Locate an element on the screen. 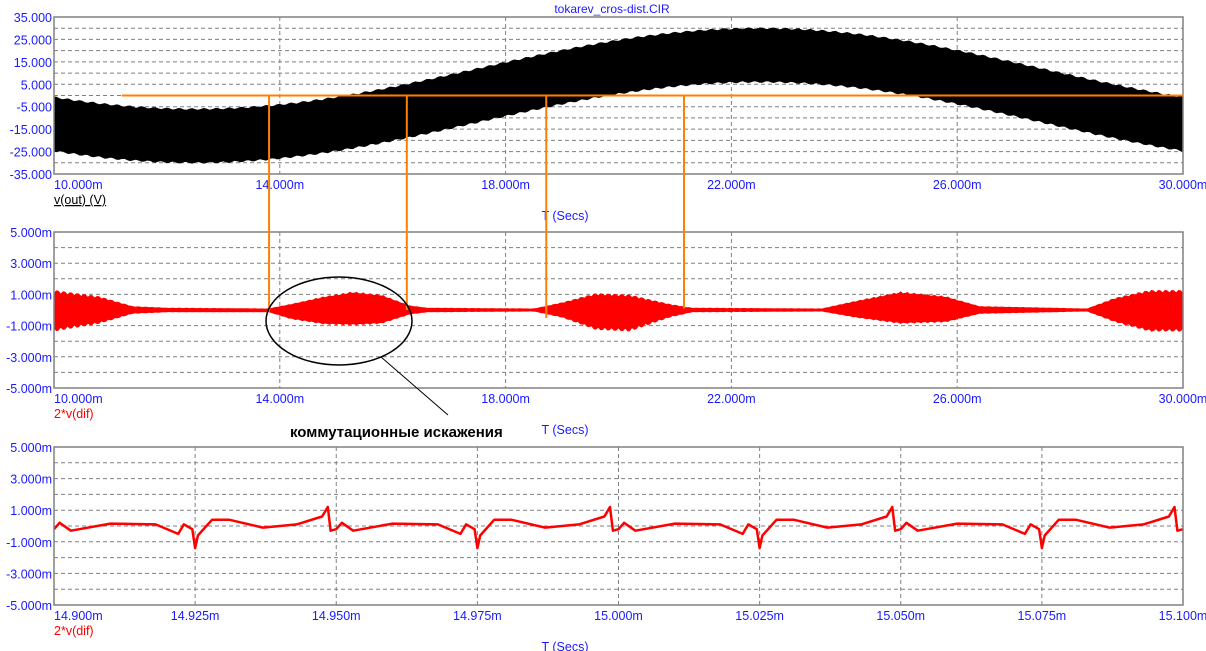  dif-waveform is located at coordinates (618, 310).